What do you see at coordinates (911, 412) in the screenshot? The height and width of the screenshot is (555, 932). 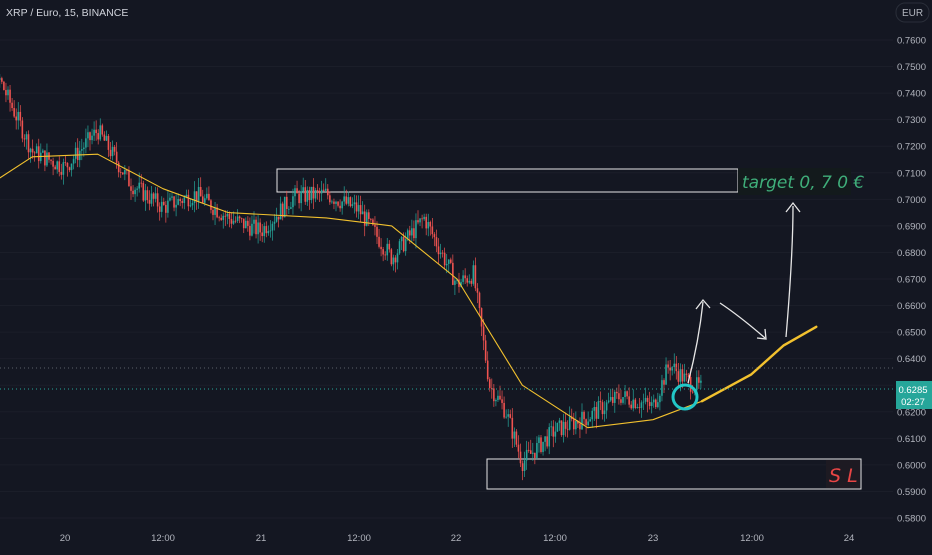 I see `price-tick: 0.6200` at bounding box center [911, 412].